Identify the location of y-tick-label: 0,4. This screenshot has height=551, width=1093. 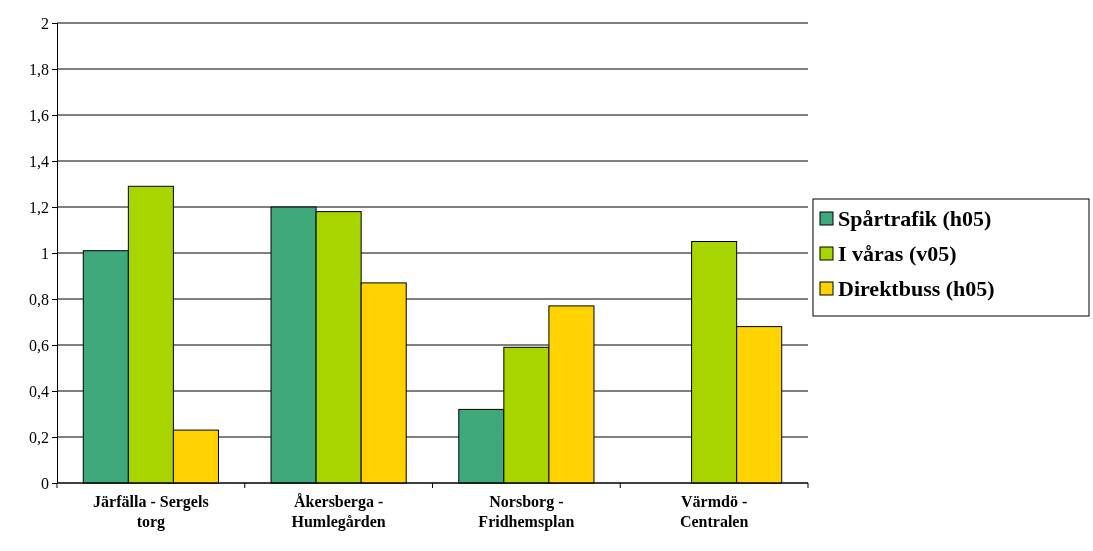
(39, 391).